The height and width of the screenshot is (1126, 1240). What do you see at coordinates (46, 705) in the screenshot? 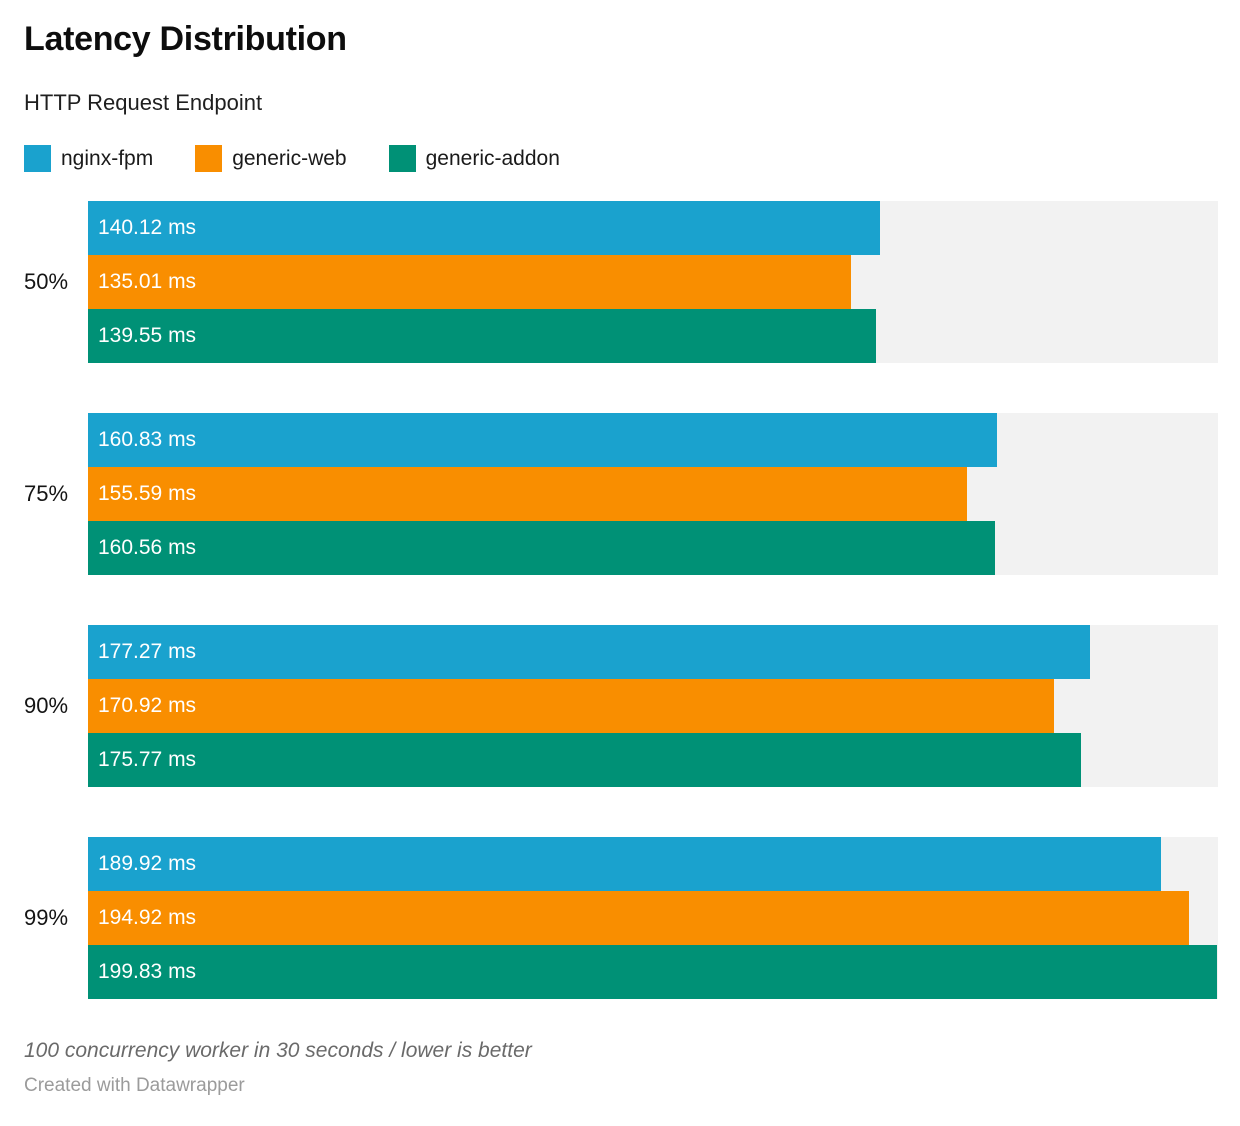
I see `percentile-label: 90%` at bounding box center [46, 705].